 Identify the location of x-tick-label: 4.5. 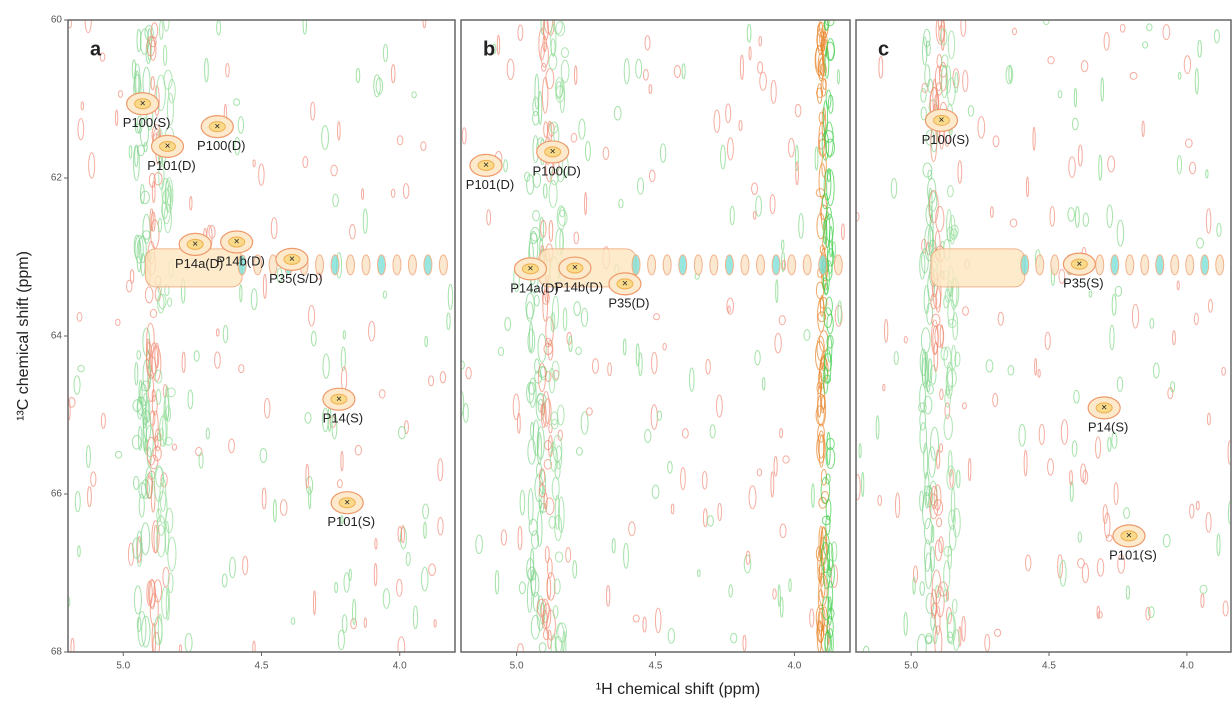
(656, 666).